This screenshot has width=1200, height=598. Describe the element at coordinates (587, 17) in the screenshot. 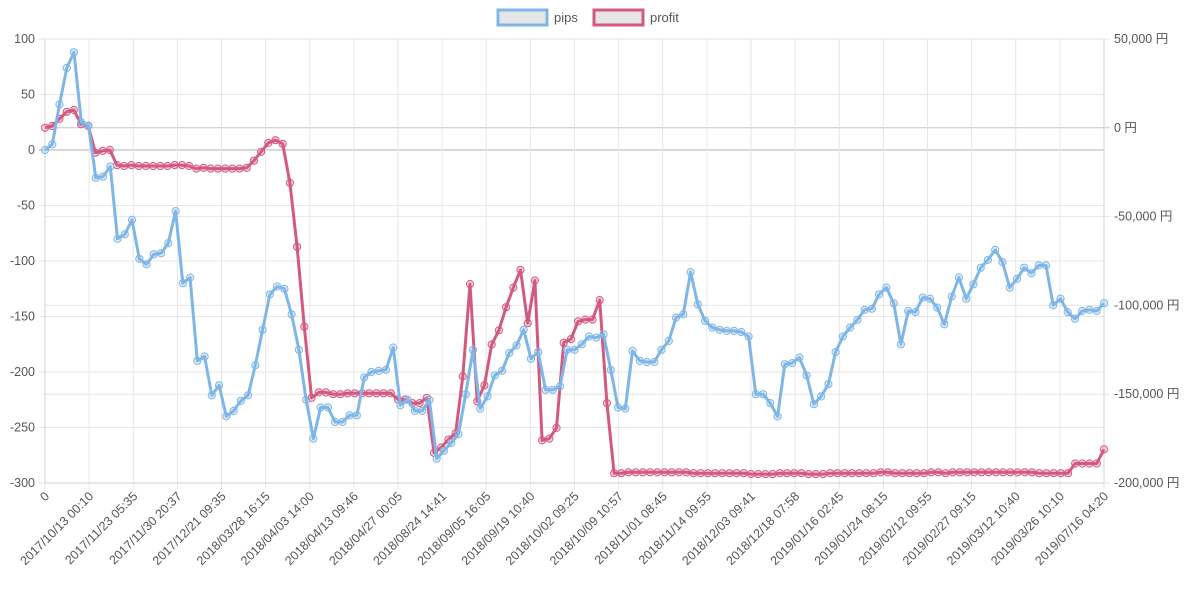

I see `legend: pips profit` at that location.